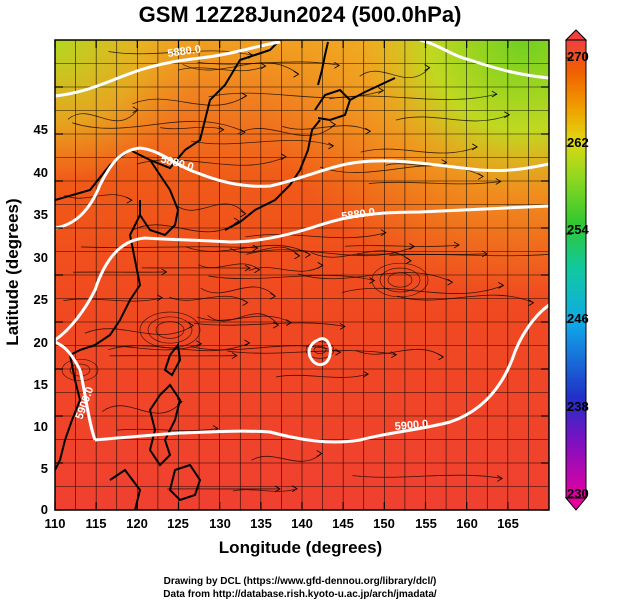 The image size is (619, 605). Describe the element at coordinates (261, 523) in the screenshot. I see `x-tick-label: 135` at that location.